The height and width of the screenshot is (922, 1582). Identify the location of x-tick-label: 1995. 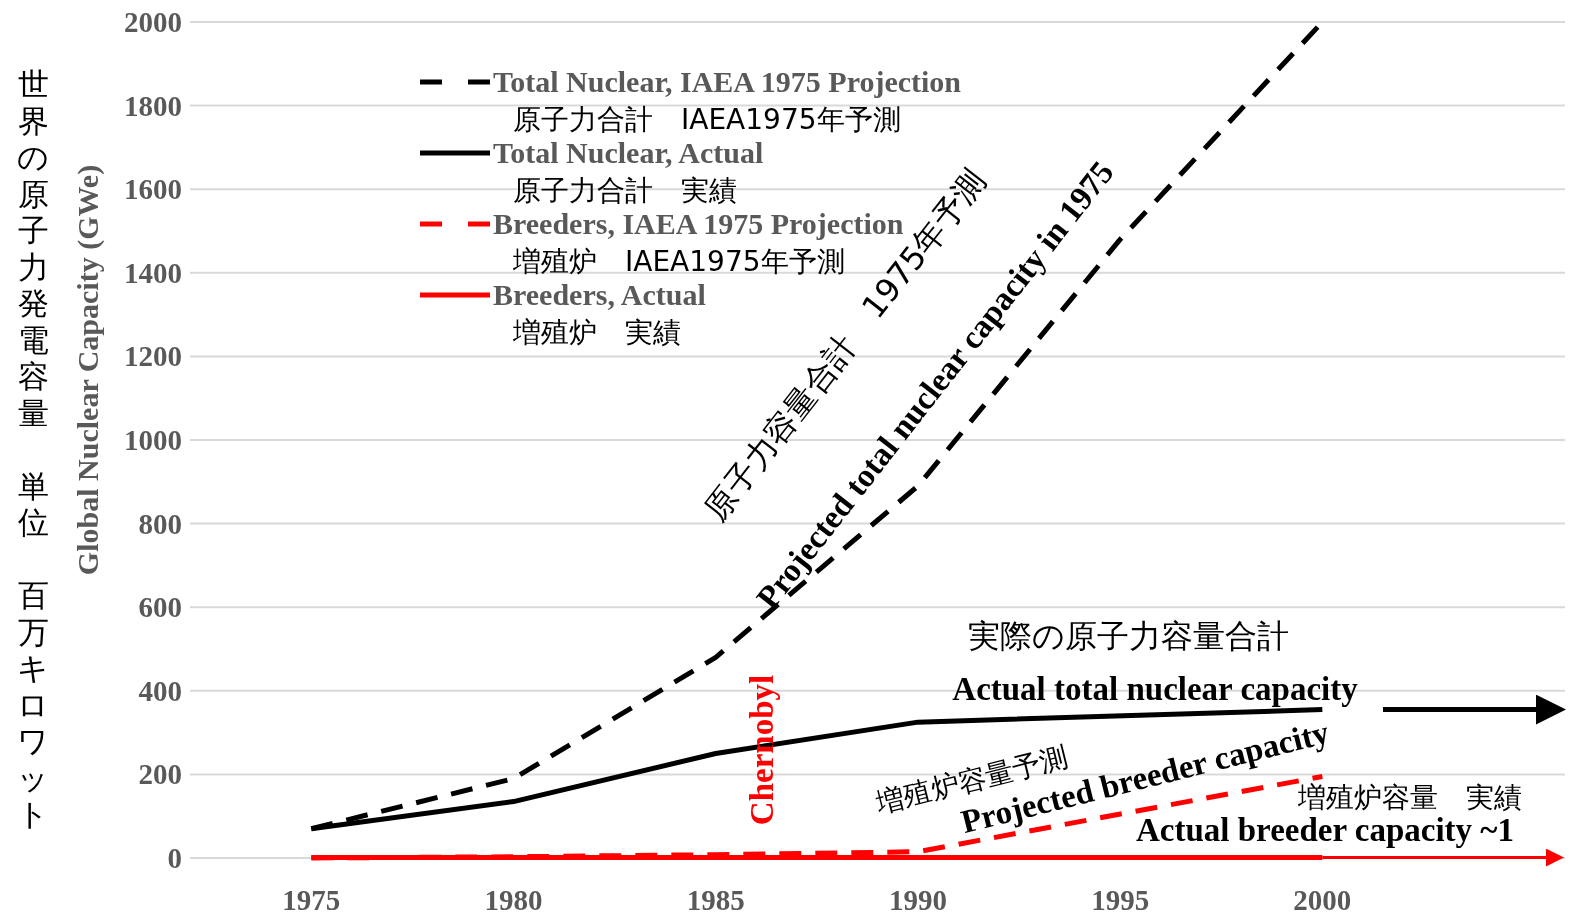
(1120, 900).